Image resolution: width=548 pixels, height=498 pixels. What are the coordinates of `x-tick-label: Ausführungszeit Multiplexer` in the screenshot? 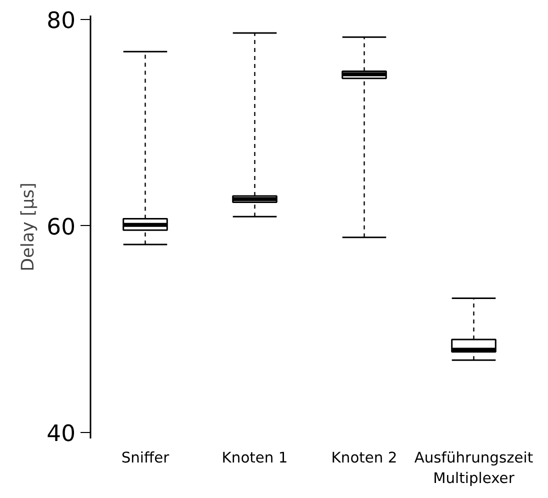 It's located at (474, 468).